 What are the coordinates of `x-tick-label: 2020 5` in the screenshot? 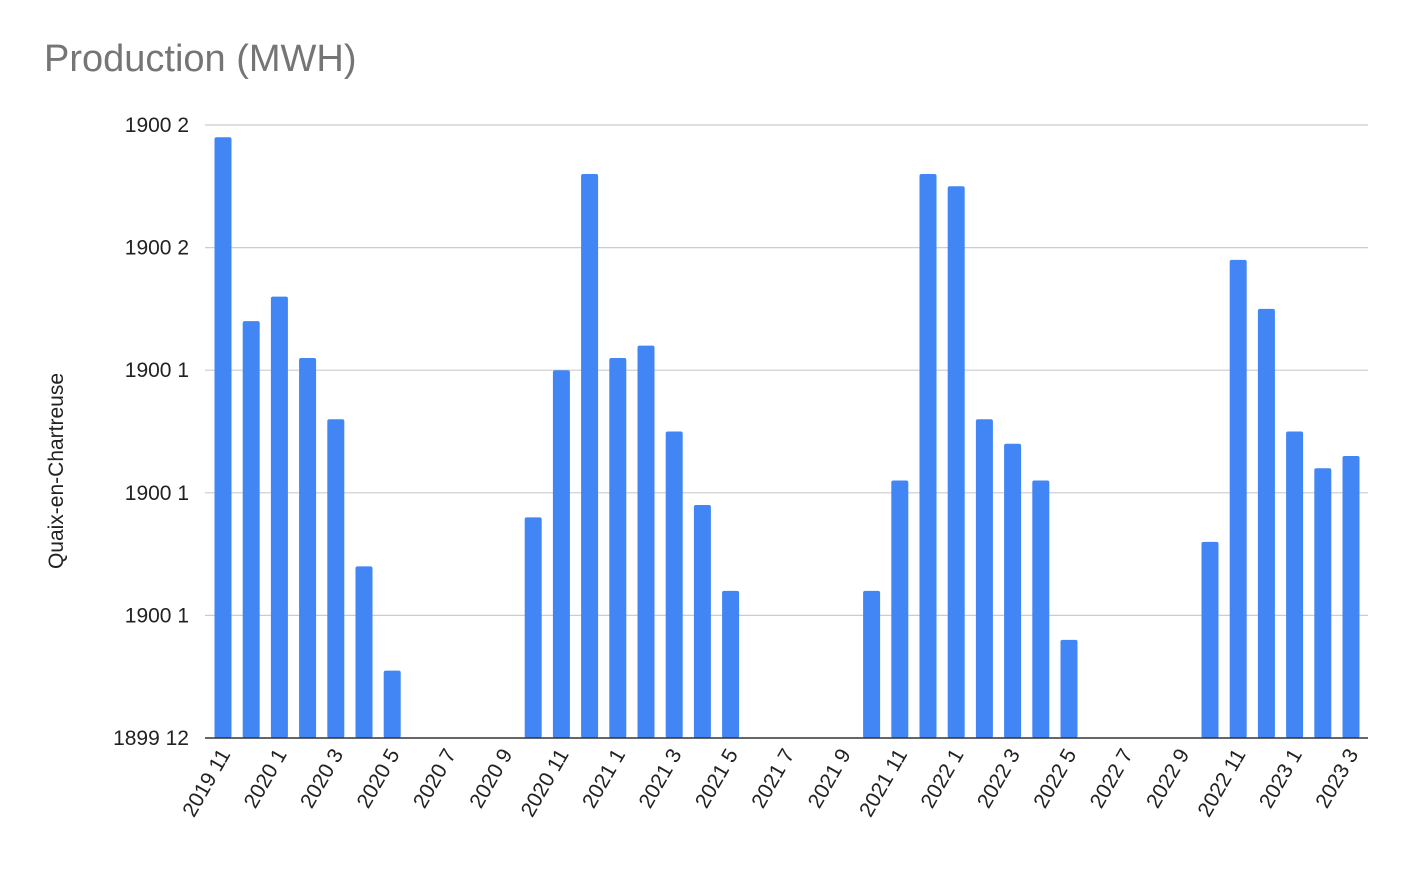 It's located at (378, 778).